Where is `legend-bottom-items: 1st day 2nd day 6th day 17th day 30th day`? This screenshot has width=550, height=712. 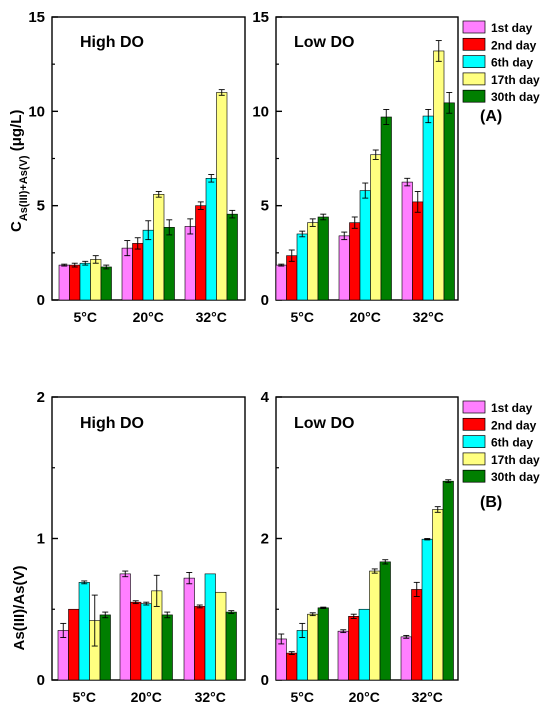 legend-bottom-items: 1st day 2nd day 6th day 17th day 30th day is located at coordinates (501, 442).